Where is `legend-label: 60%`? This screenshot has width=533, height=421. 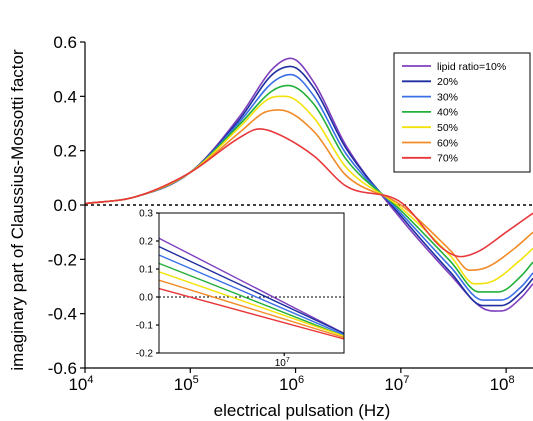 legend-label: 60% is located at coordinates (447, 143).